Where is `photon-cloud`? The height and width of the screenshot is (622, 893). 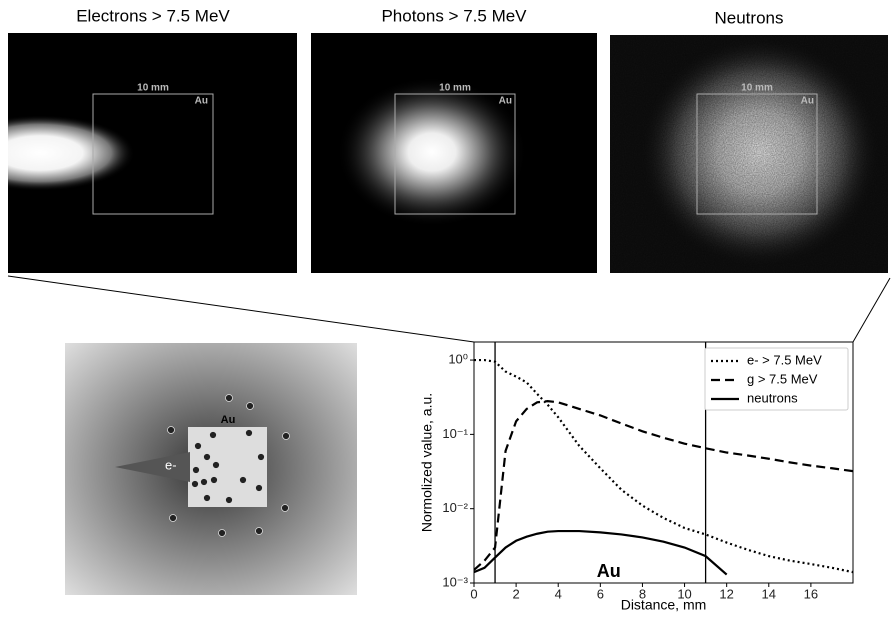 photon-cloud is located at coordinates (432, 152).